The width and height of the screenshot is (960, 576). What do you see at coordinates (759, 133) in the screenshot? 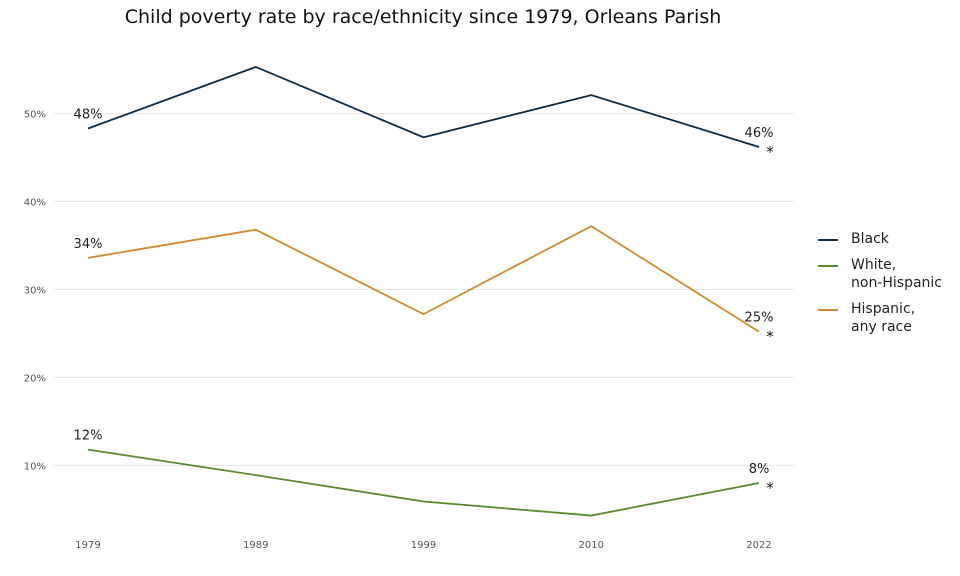
I see `end-value-label: 46%` at bounding box center [759, 133].